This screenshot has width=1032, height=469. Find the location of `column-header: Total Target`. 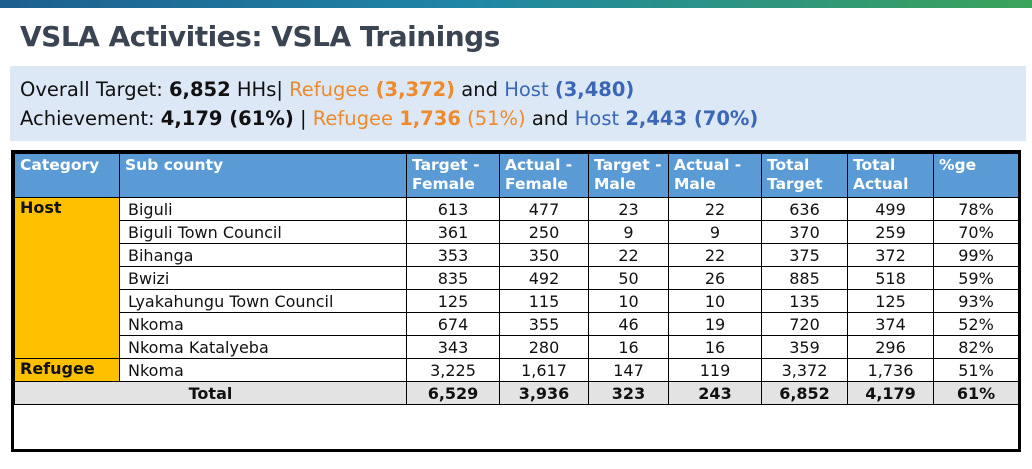

column-header: Total Target is located at coordinates (804, 175).